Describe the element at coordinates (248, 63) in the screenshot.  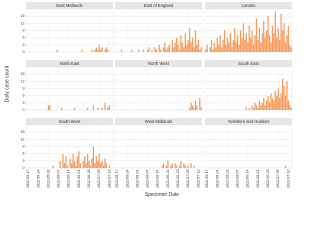
I see `facet-title: South East` at that location.